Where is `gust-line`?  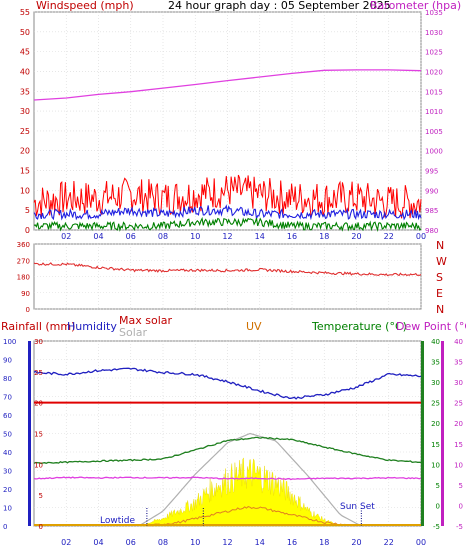
gust-line is located at coordinates (227, 196).